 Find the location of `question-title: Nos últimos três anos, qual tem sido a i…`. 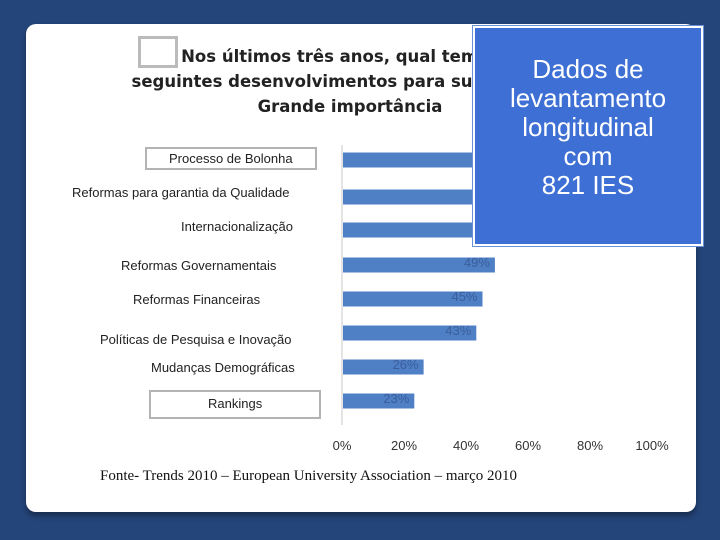

question-title: Nos últimos três anos, qual tem sido a i… is located at coordinates (350, 81).